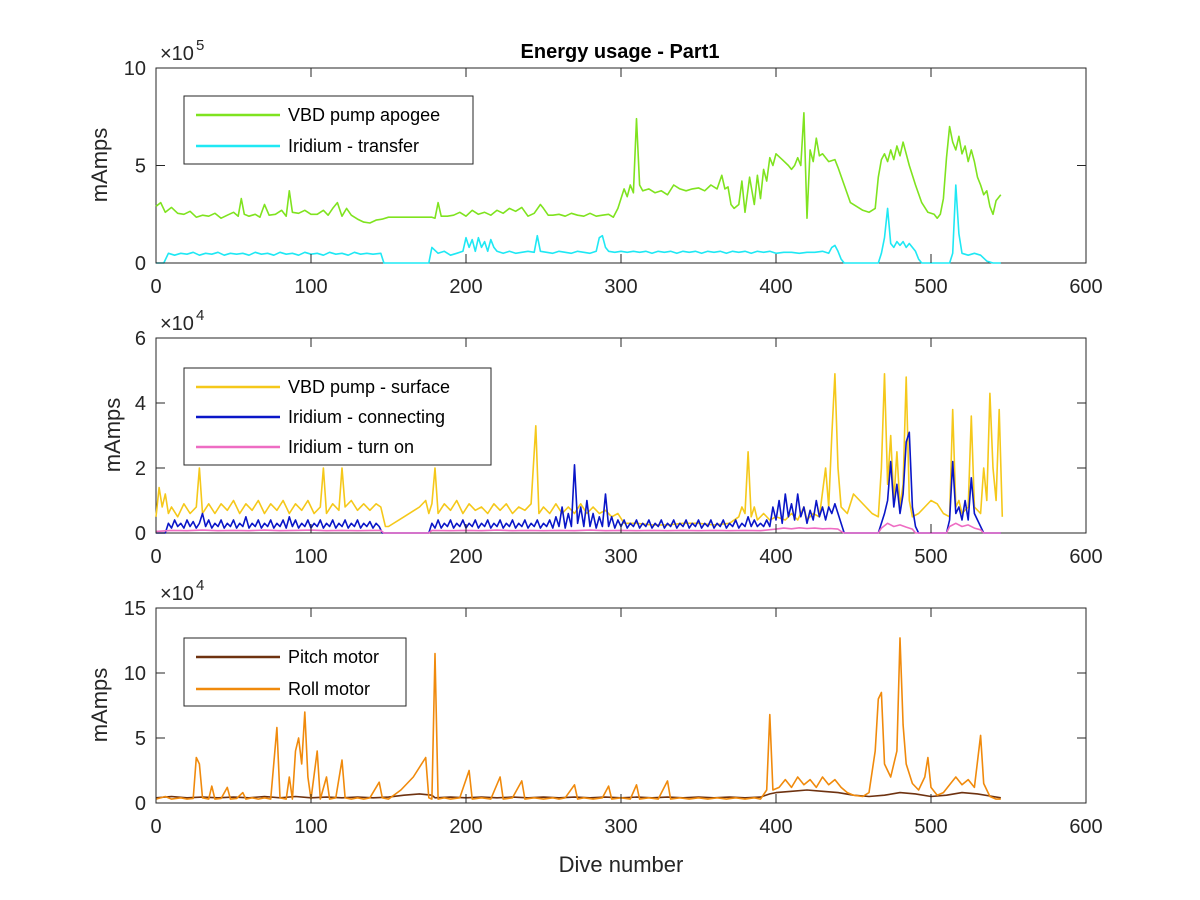 This screenshot has height=900, width=1200. What do you see at coordinates (155, 287) in the screenshot?
I see `subplot-1-x-tick-label: 0` at bounding box center [155, 287].